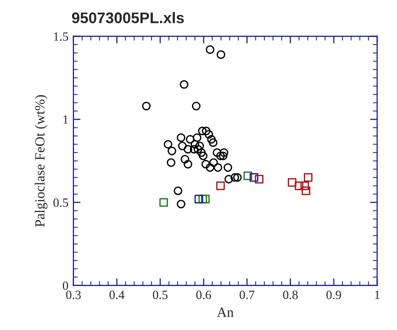  I want to click on y-axis-title: Palgioclase FeOt (wt%), so click(41, 161).